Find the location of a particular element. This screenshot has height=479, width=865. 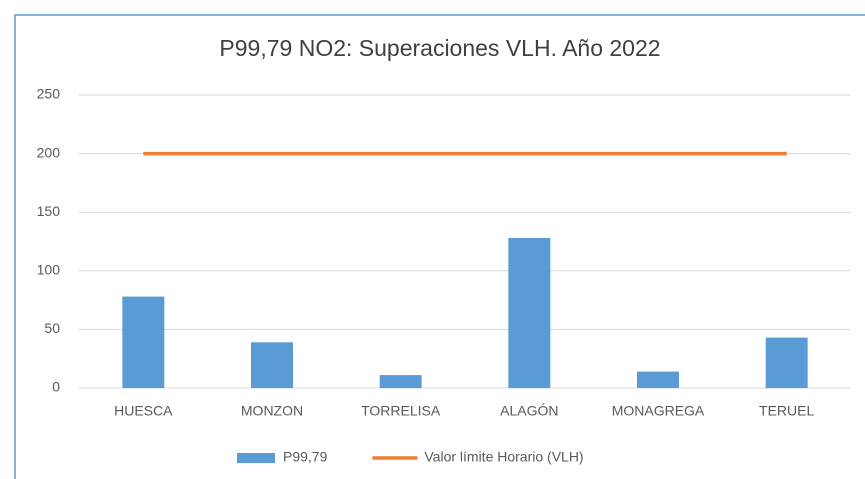

x-tick-label: MONZON is located at coordinates (272, 411).